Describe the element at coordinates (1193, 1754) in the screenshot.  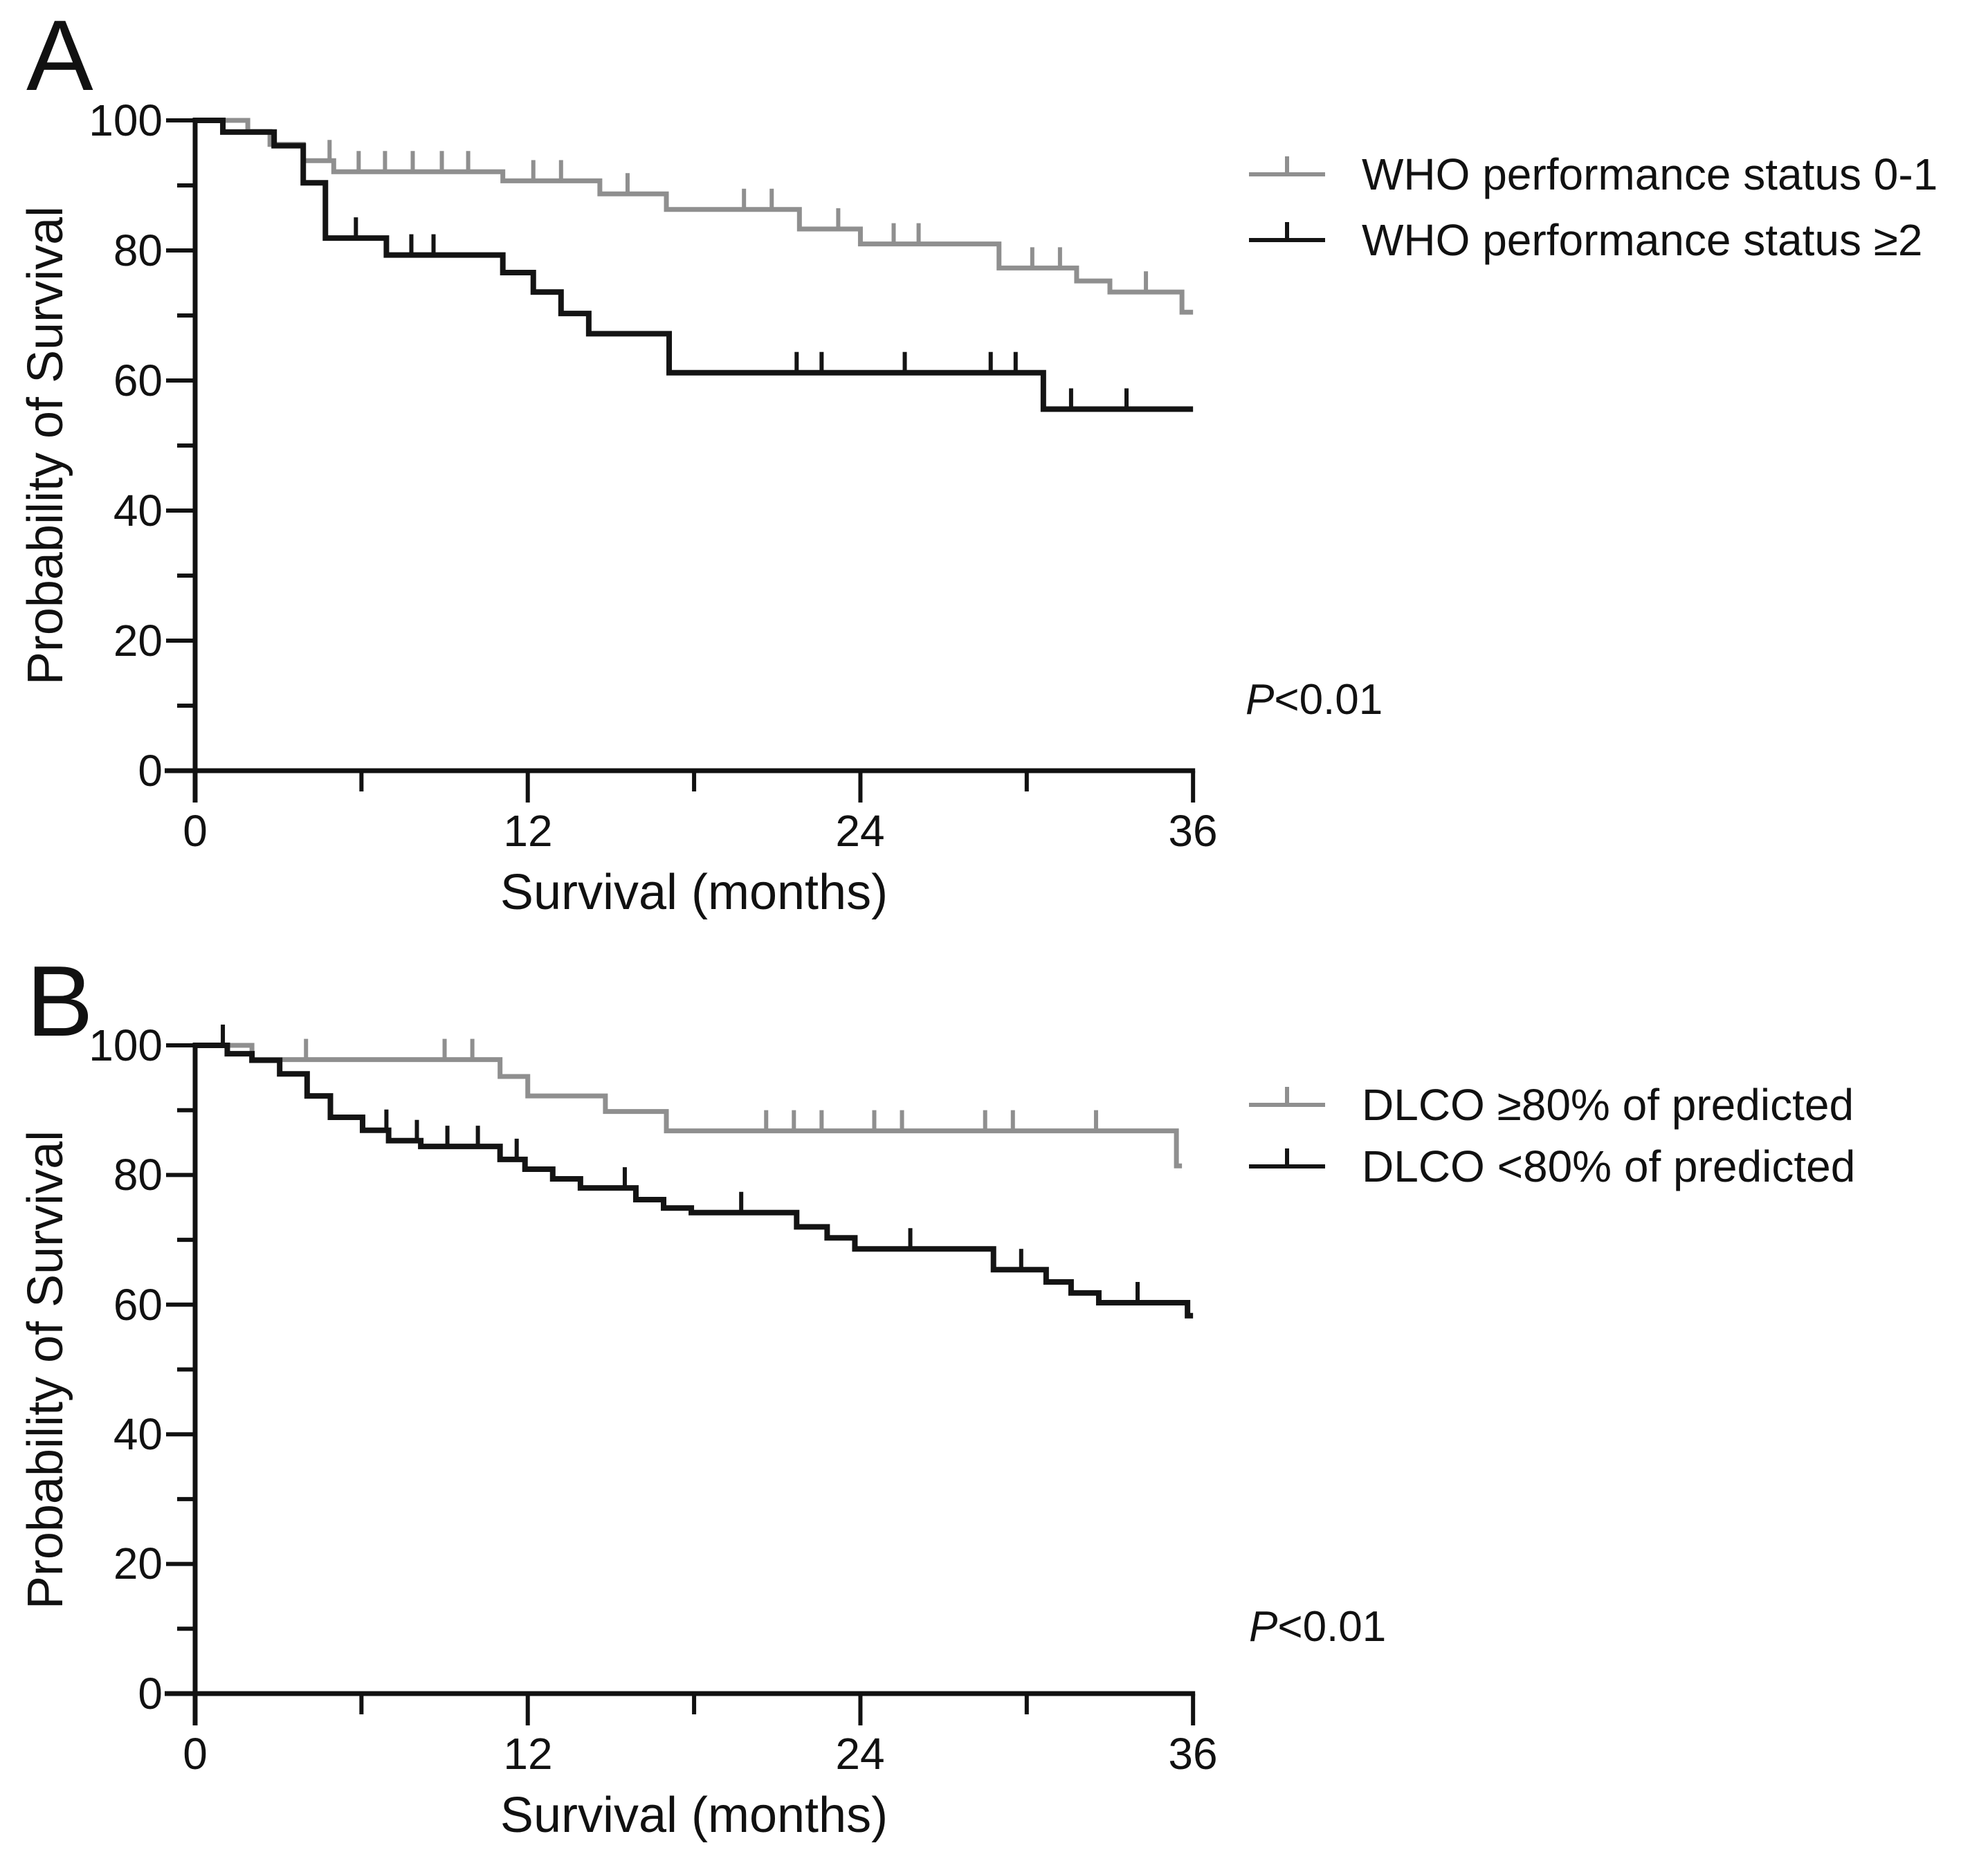
I see `panel-b-xtick-36: 36` at that location.